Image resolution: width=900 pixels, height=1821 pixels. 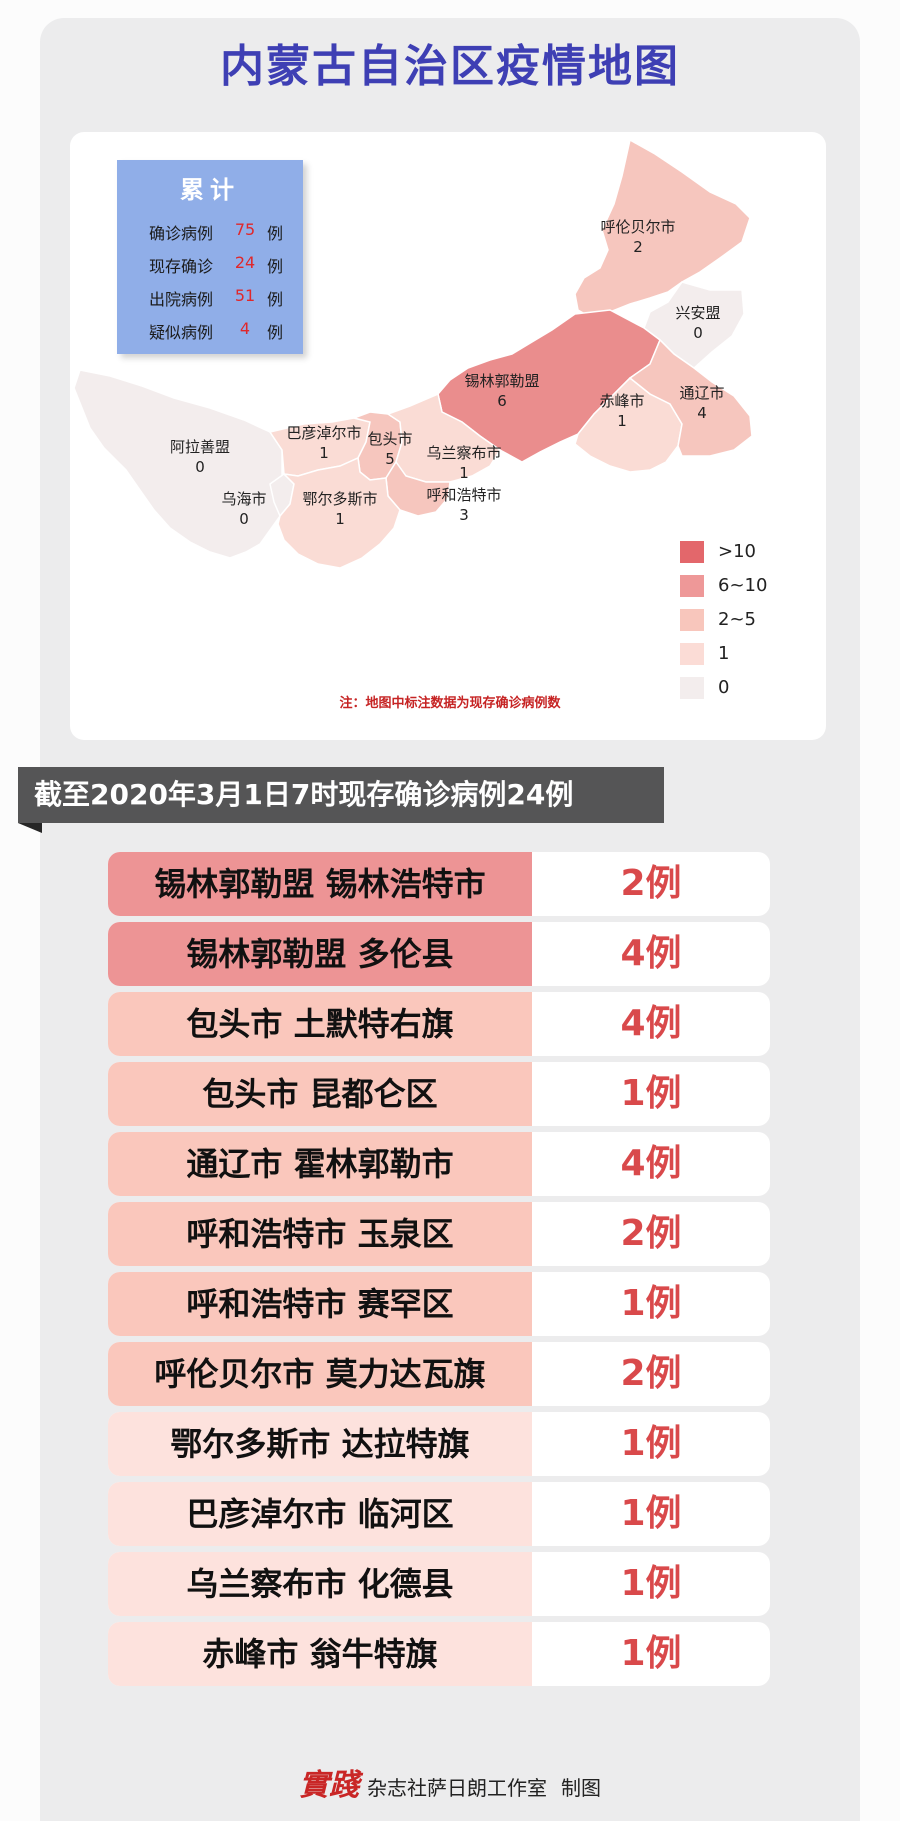 What do you see at coordinates (210, 190) in the screenshot?
I see `stats-title: 累计` at bounding box center [210, 190].